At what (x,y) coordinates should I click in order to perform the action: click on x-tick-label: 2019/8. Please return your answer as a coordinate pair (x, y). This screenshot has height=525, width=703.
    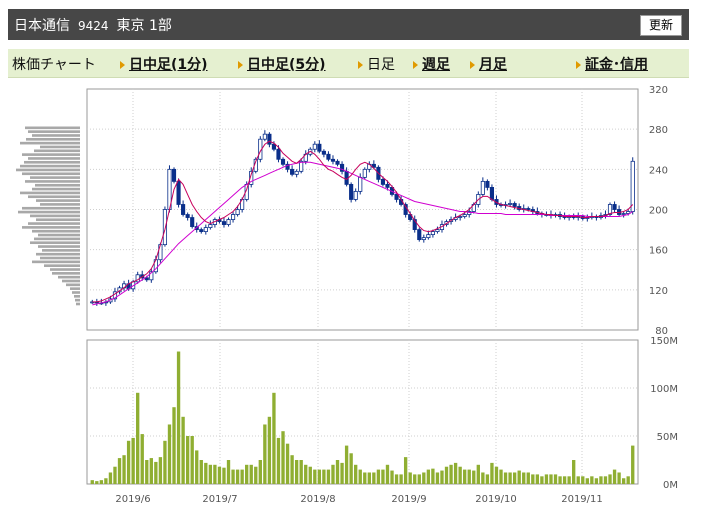
    Looking at the image, I should click on (317, 499).